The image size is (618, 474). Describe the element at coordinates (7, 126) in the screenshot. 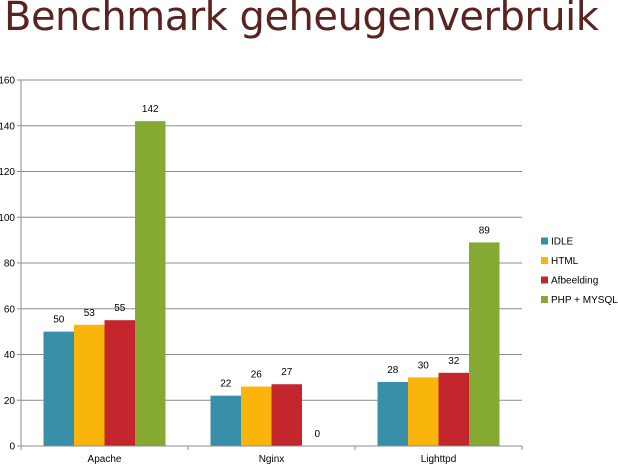

I see `y-tick-label: 140` at that location.